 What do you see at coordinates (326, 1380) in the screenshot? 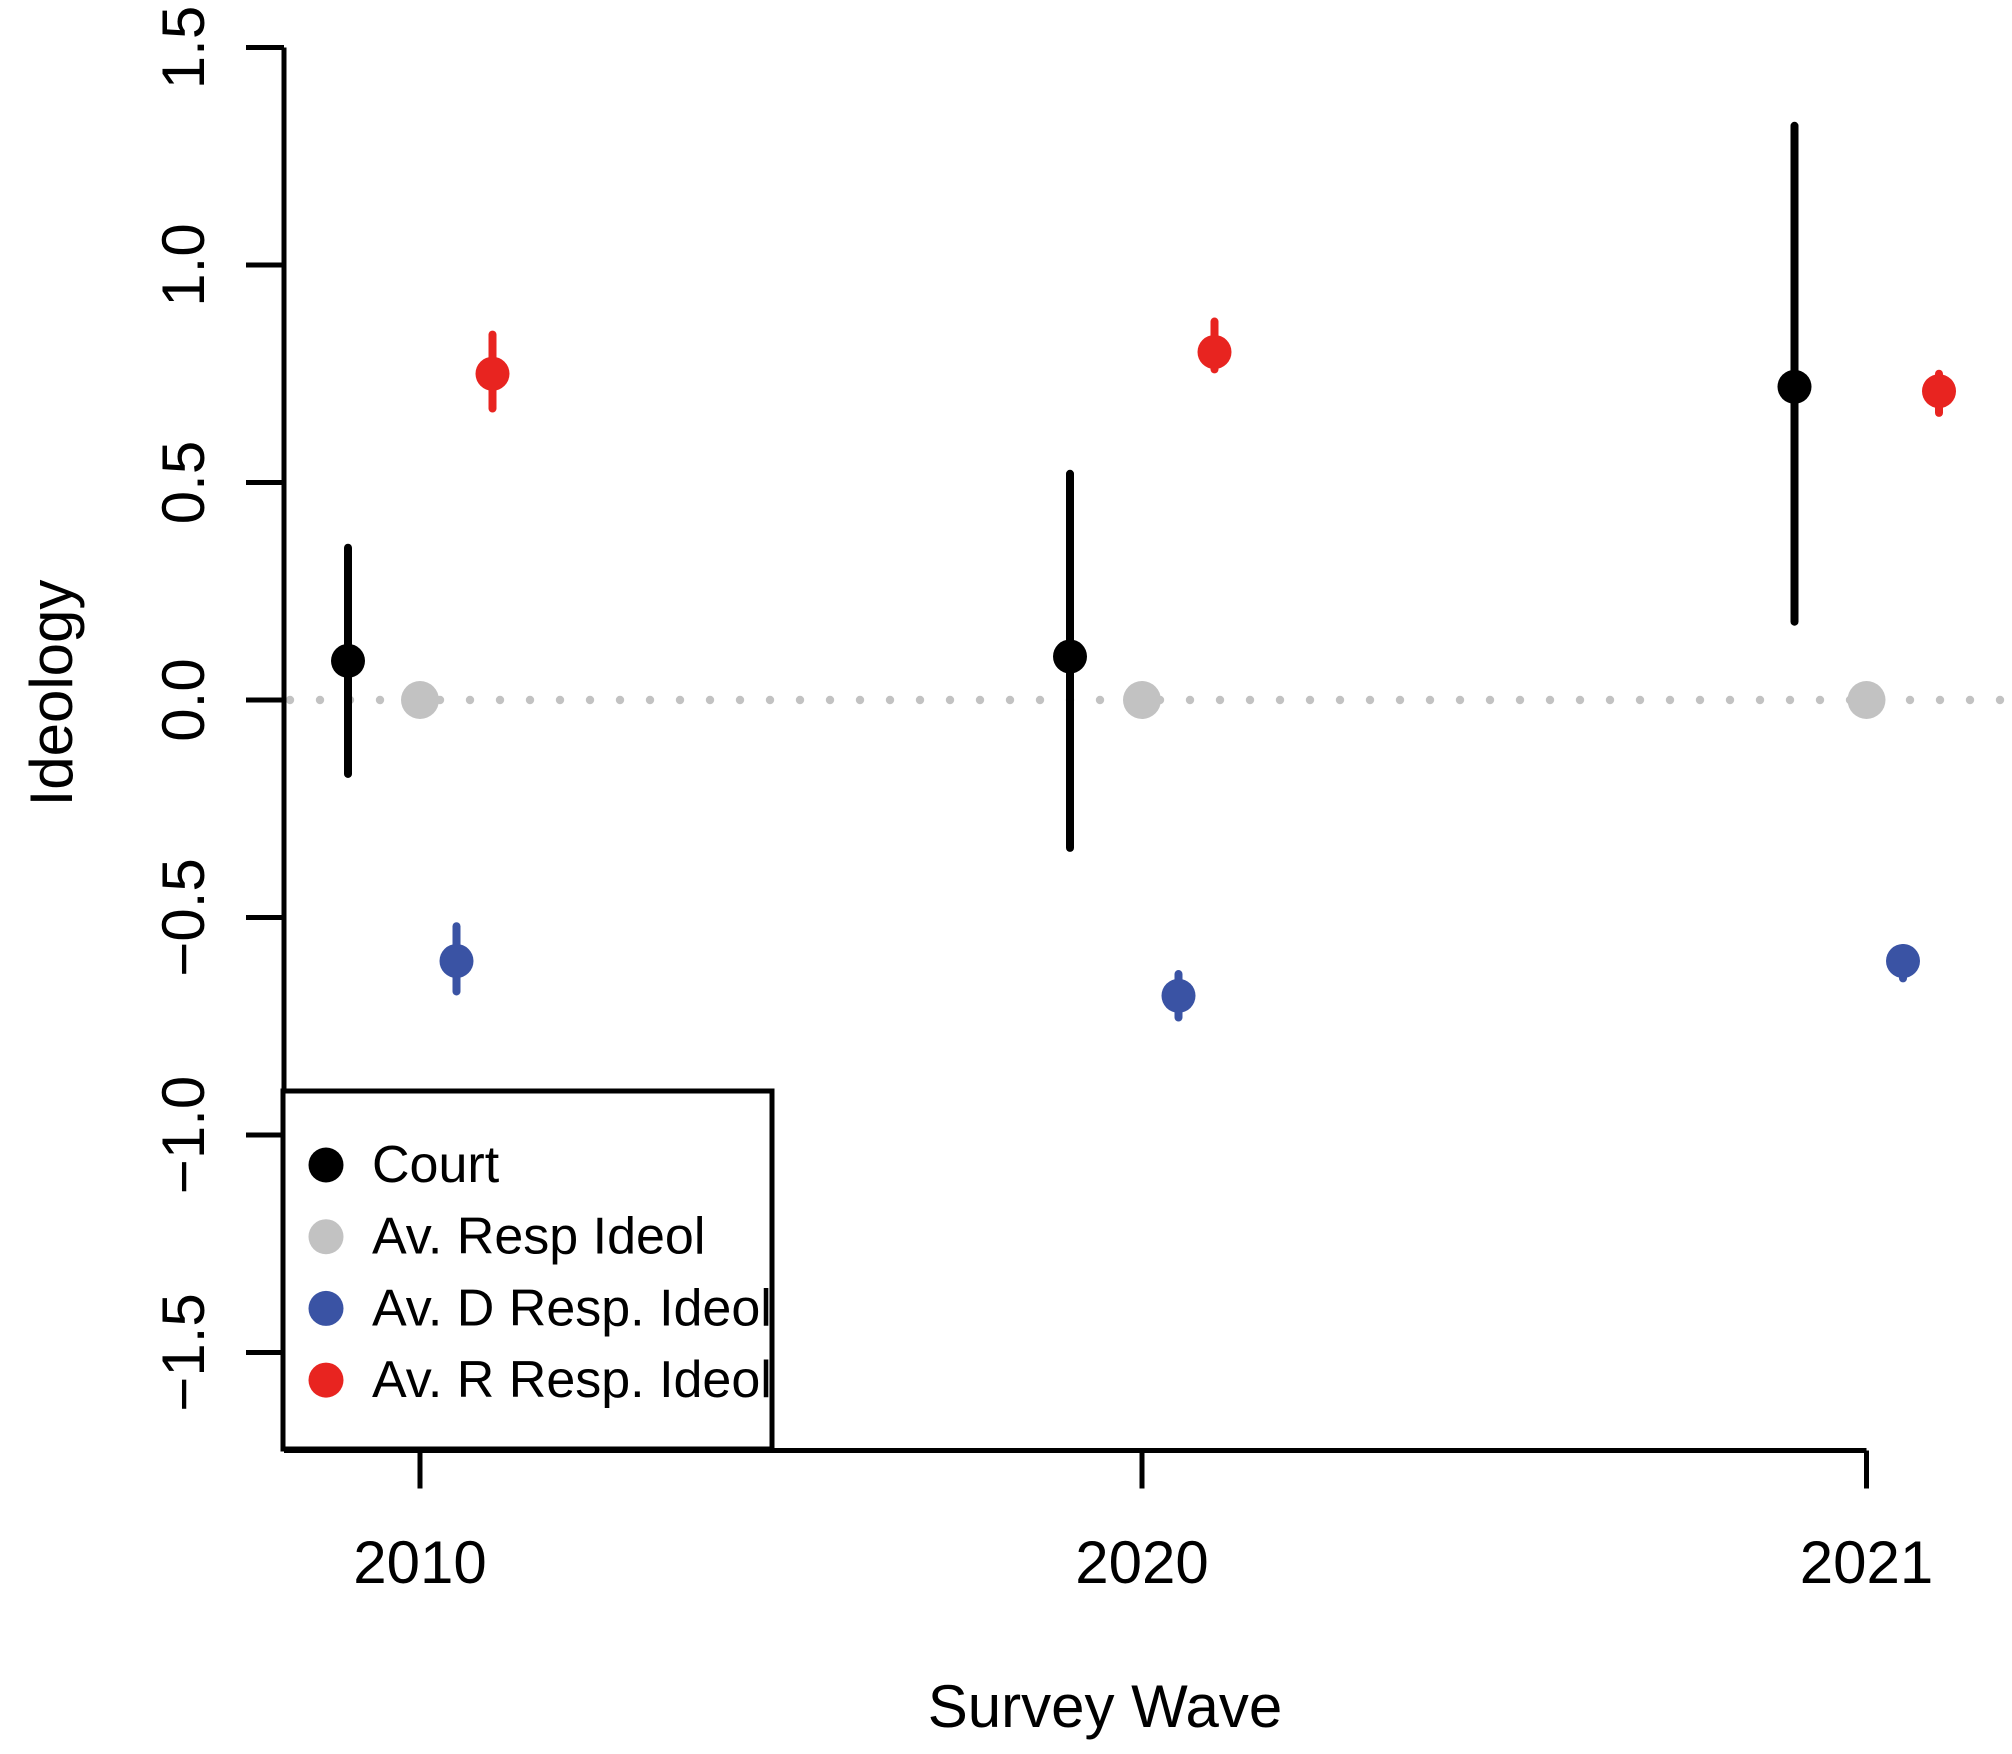
I see `legend-marker-av-r-resp-ideol` at bounding box center [326, 1380].